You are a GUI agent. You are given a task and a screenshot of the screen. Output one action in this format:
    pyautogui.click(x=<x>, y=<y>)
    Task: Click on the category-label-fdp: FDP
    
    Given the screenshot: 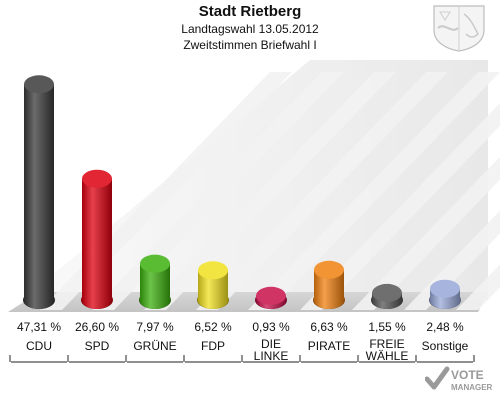 What is the action you would take?
    pyautogui.click(x=213, y=346)
    